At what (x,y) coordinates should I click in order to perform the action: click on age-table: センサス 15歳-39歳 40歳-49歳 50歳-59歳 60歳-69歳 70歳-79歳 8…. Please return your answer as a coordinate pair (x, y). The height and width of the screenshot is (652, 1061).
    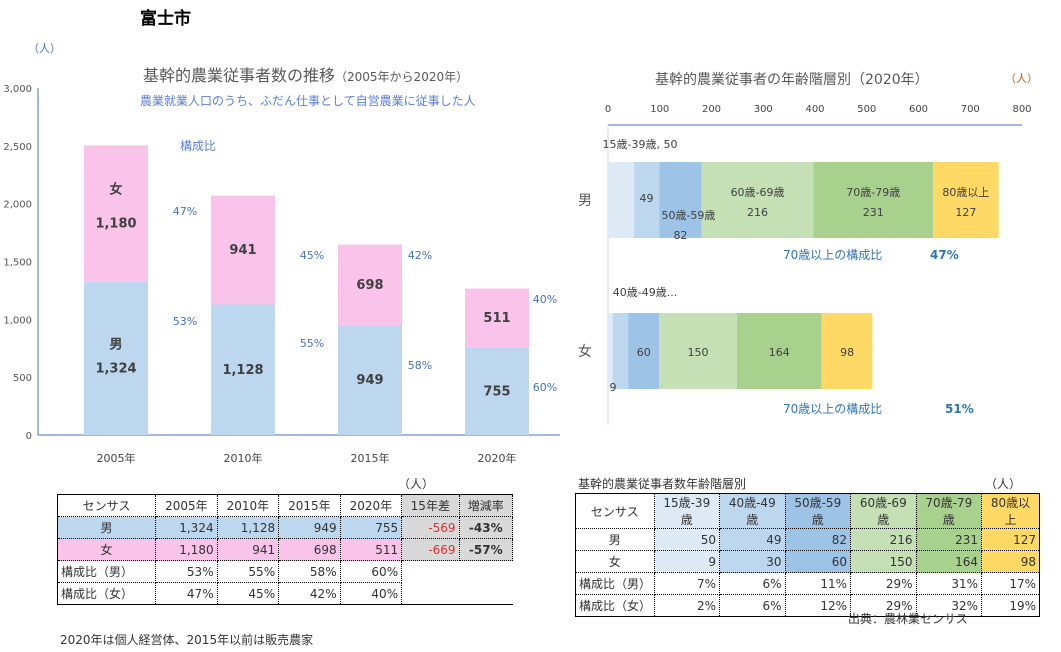
    Looking at the image, I should click on (807, 555).